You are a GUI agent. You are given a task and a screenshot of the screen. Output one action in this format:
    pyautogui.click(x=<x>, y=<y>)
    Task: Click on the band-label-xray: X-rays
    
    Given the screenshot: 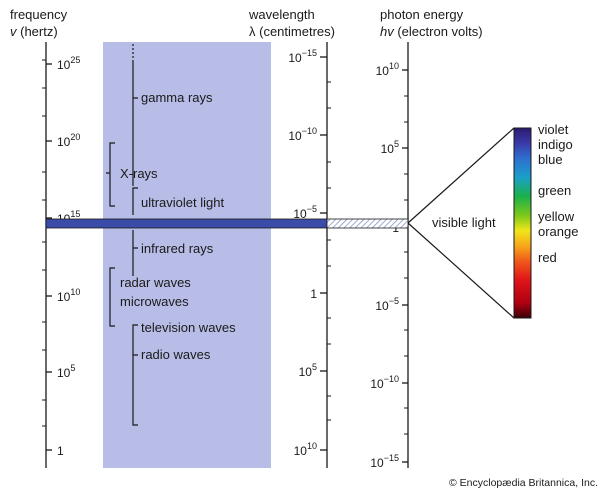 What is the action you would take?
    pyautogui.click(x=139, y=173)
    